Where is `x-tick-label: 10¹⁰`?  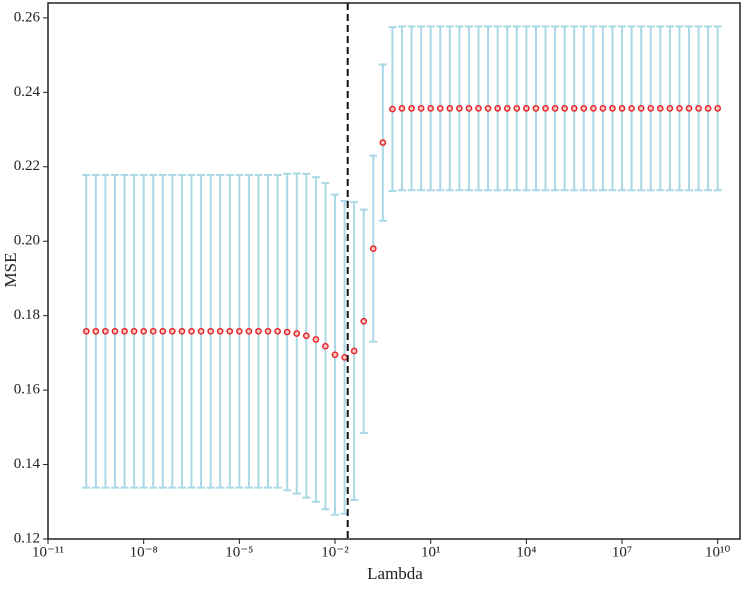
x-tick-label: 10¹⁰ is located at coordinates (718, 552).